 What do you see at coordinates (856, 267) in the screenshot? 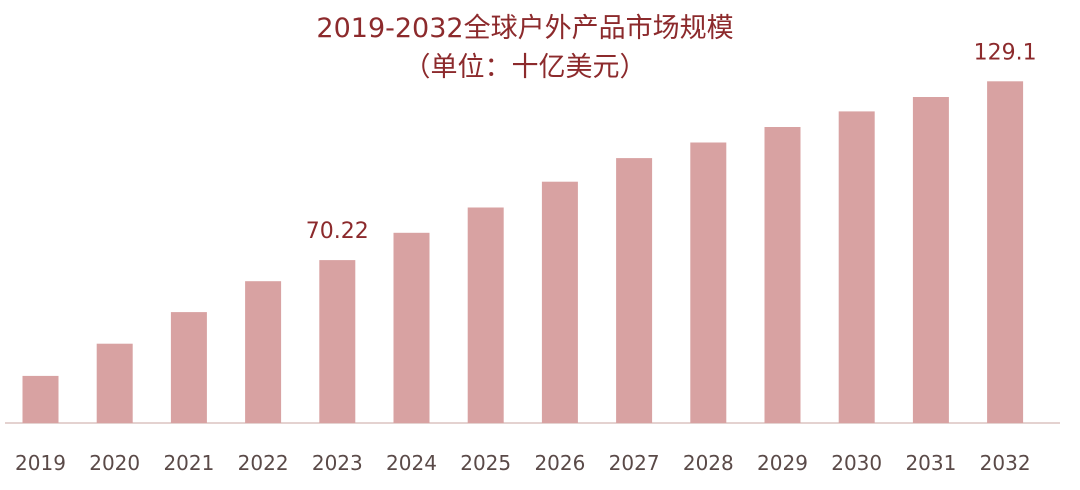
I see `bar-2030` at bounding box center [856, 267].